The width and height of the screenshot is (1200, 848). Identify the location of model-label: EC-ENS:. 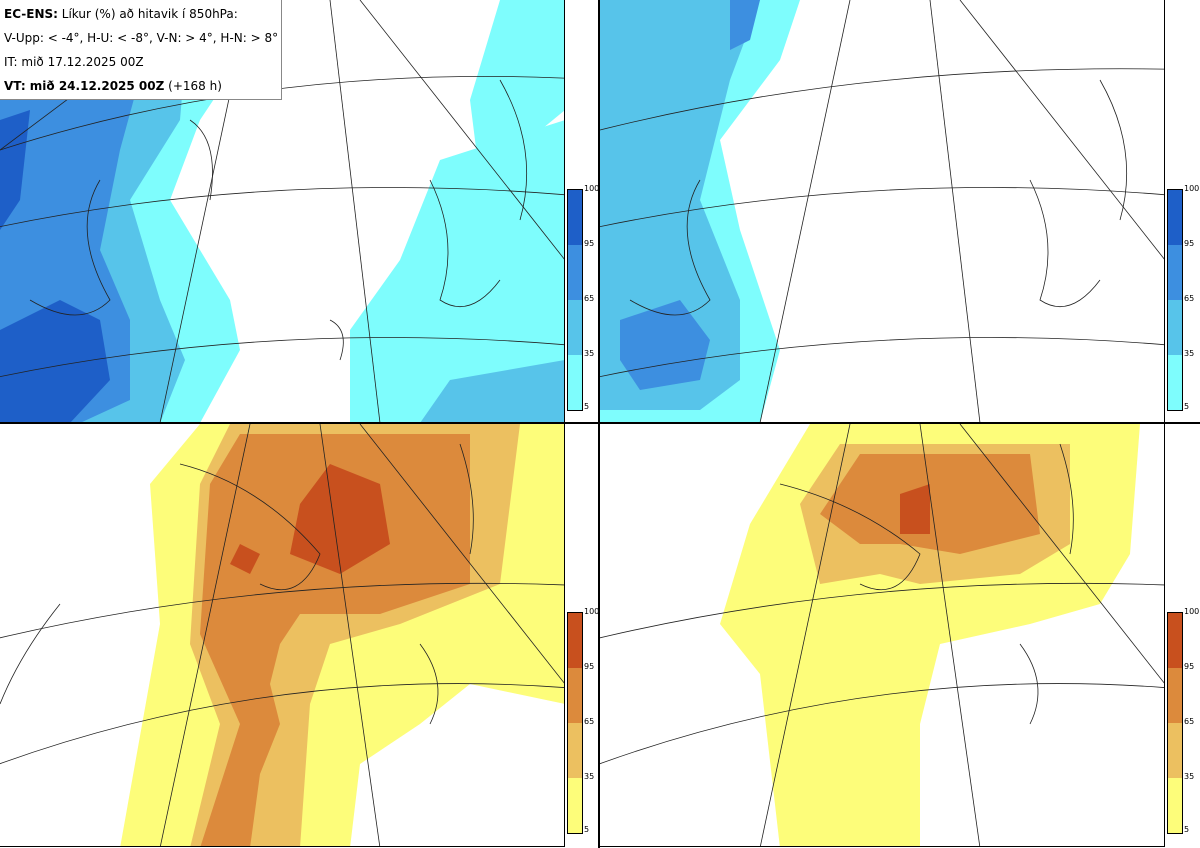
(31, 14).